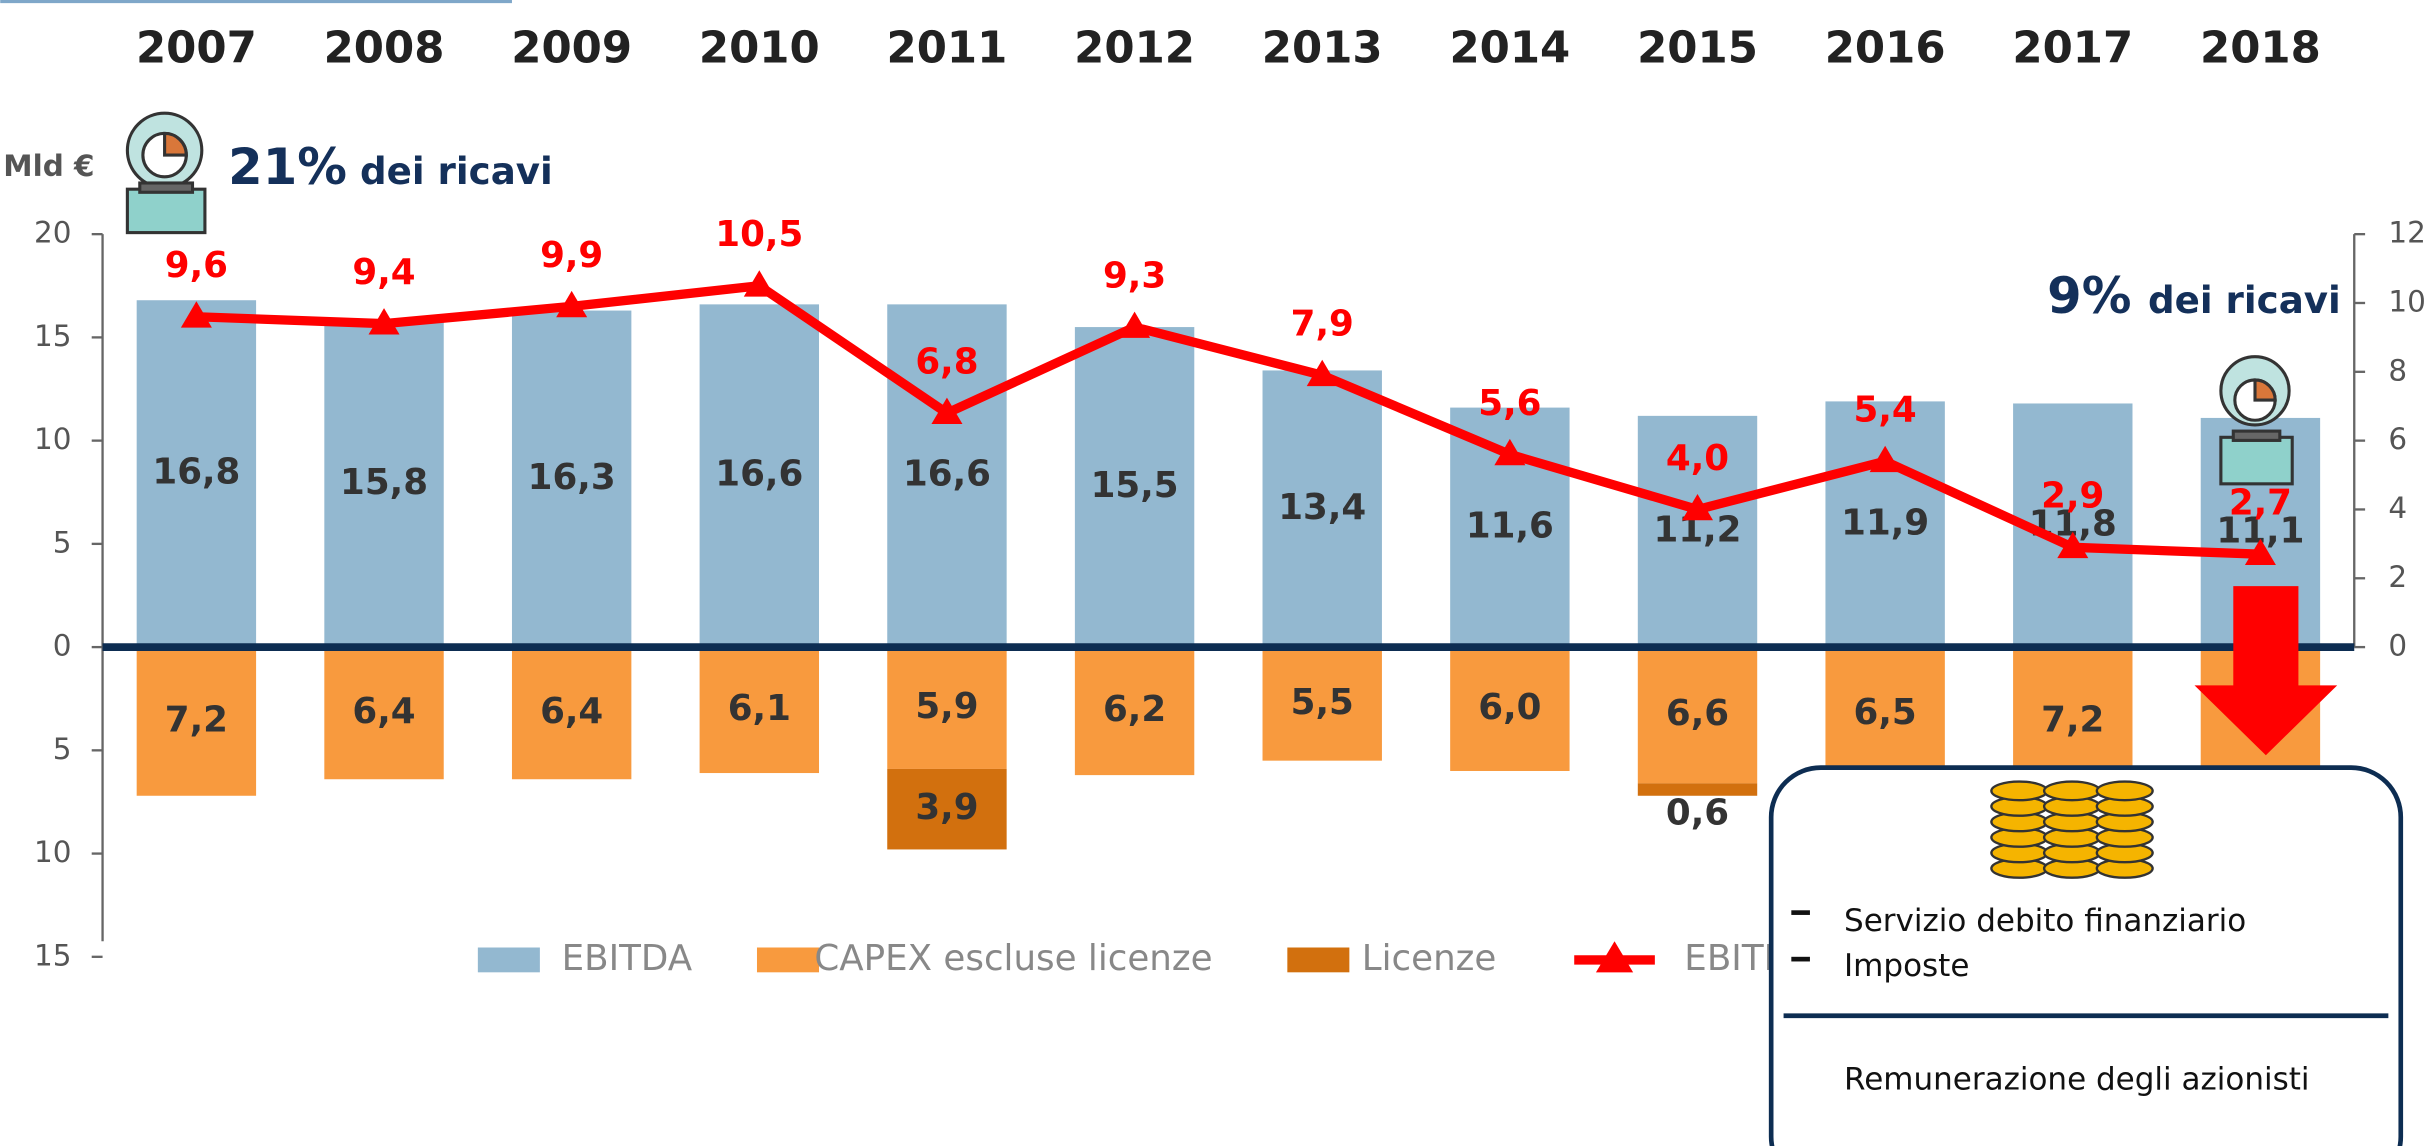 The width and height of the screenshot is (2432, 1146). What do you see at coordinates (2397, 439) in the screenshot?
I see `y2-tick-label: 6` at bounding box center [2397, 439].